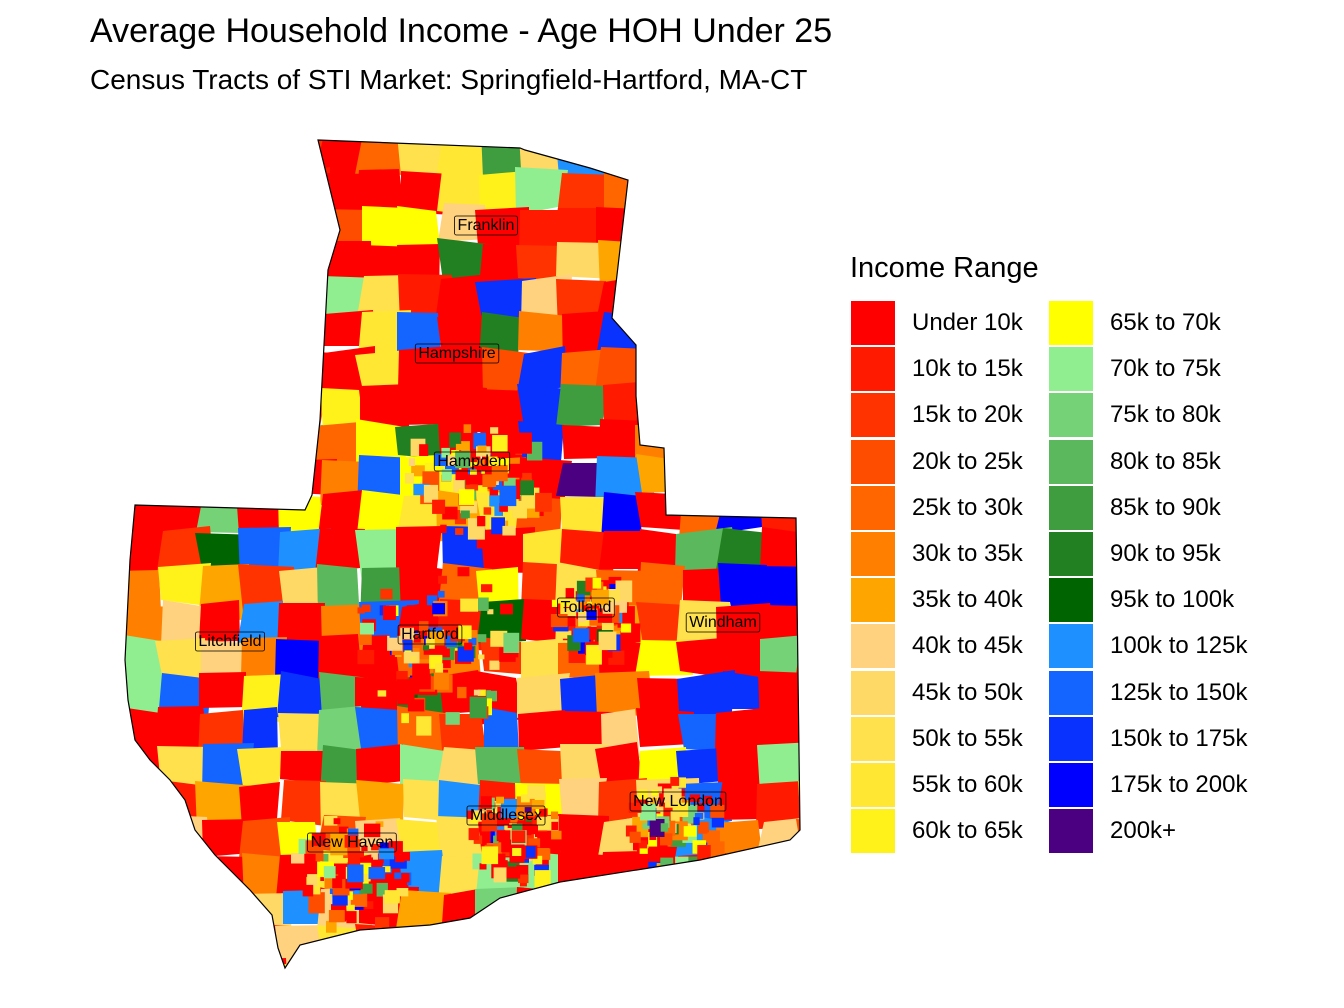 The image size is (1344, 1008). What do you see at coordinates (937, 507) in the screenshot?
I see `legend-item: 25k to 30k` at bounding box center [937, 507].